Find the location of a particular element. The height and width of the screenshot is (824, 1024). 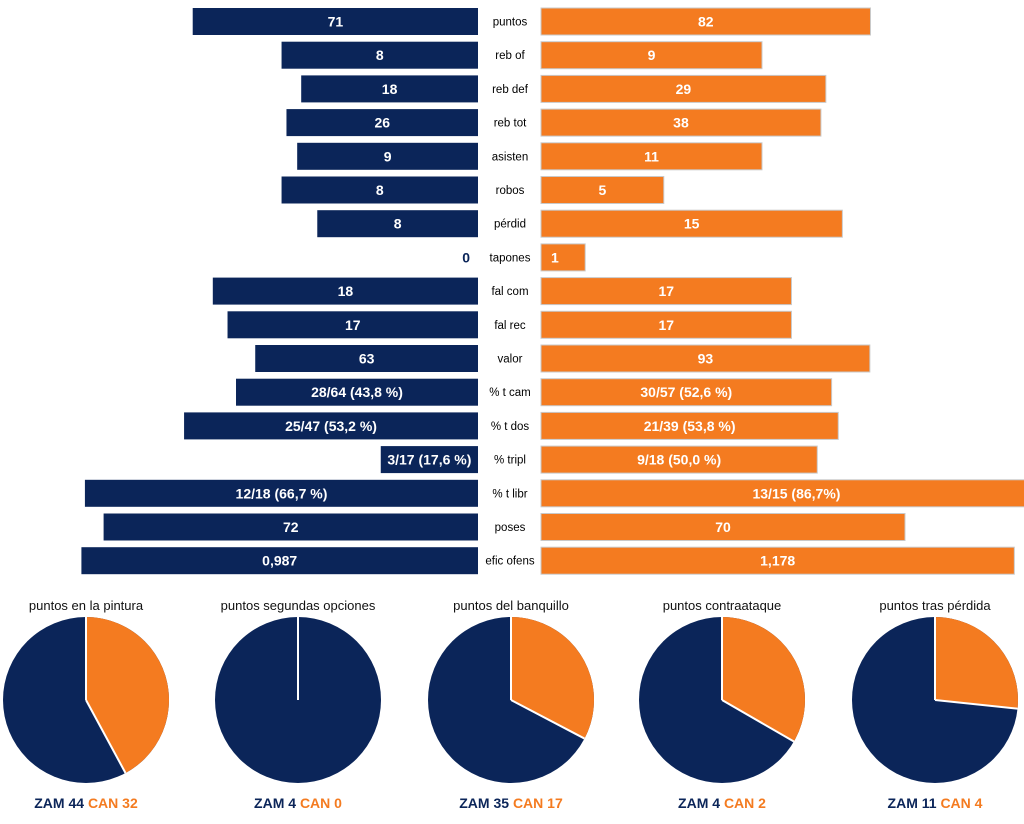

label-zam-5: 8 is located at coordinates (380, 190).